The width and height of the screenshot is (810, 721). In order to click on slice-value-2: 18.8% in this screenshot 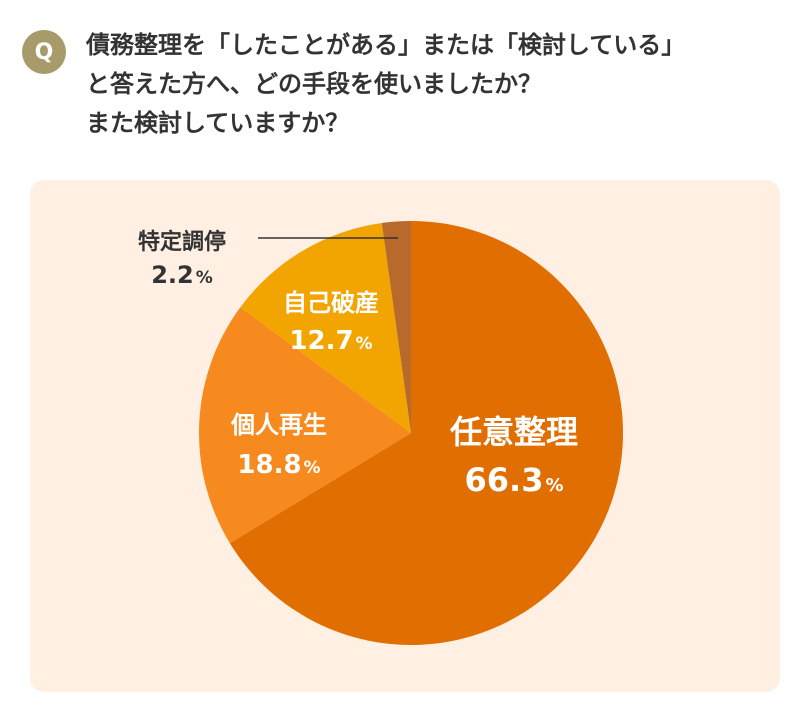, I will do `click(278, 465)`.